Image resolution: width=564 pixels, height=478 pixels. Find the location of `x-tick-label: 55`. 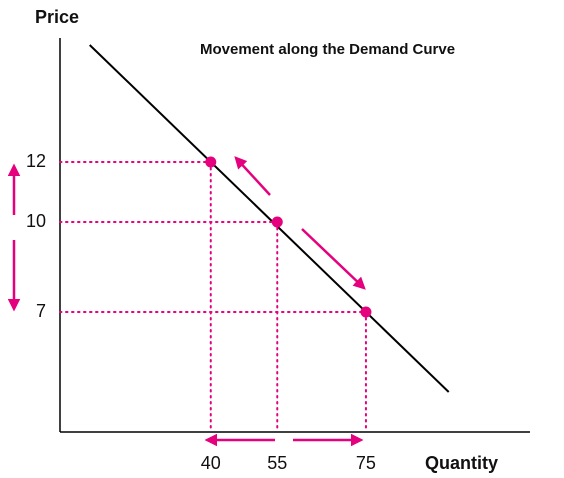

x-tick-label: 55 is located at coordinates (277, 463).